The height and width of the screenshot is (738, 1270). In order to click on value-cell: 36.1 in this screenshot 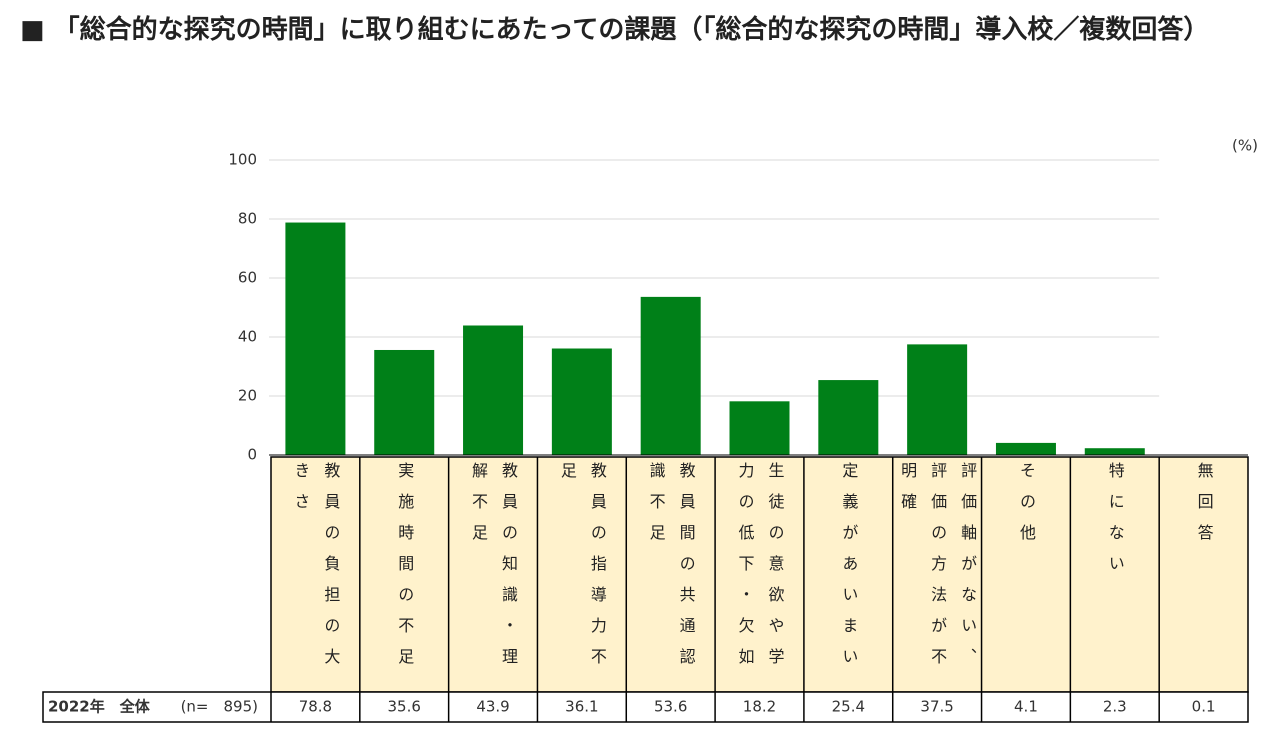, I will do `click(581, 707)`.